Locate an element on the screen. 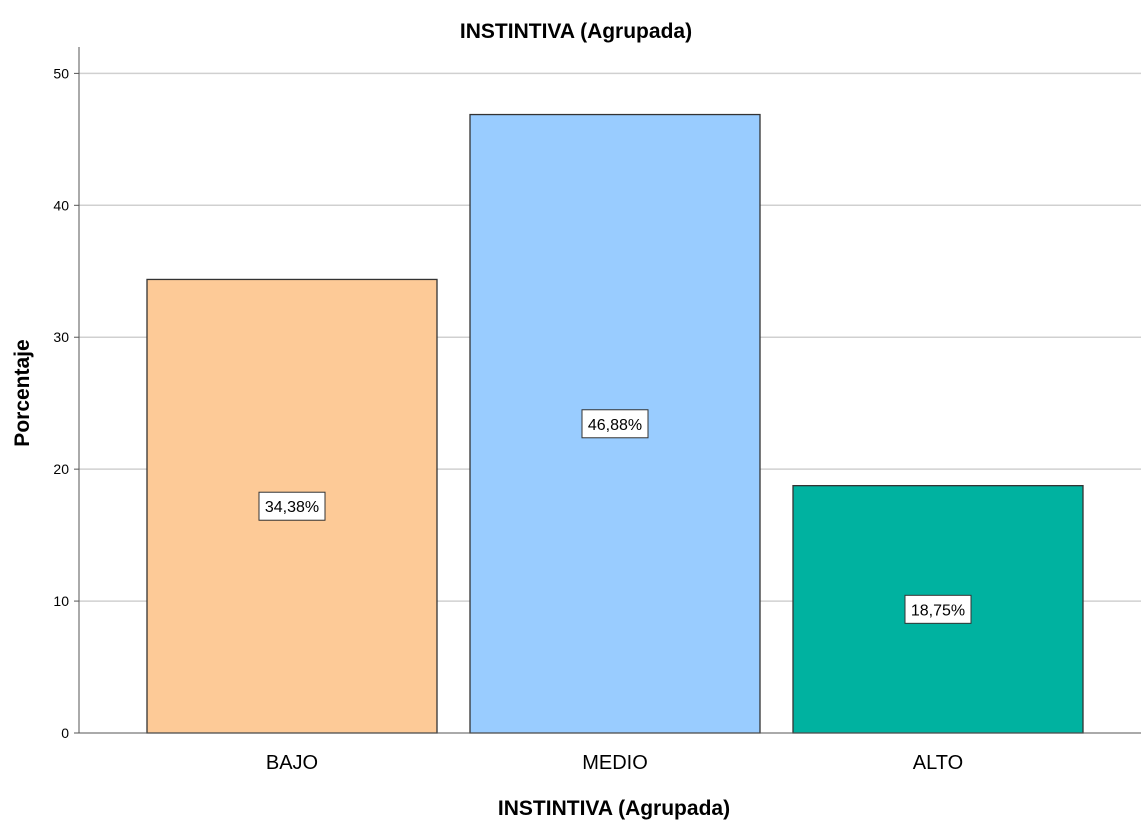 The image size is (1141, 831). y-tick-label: 10 is located at coordinates (61, 601).